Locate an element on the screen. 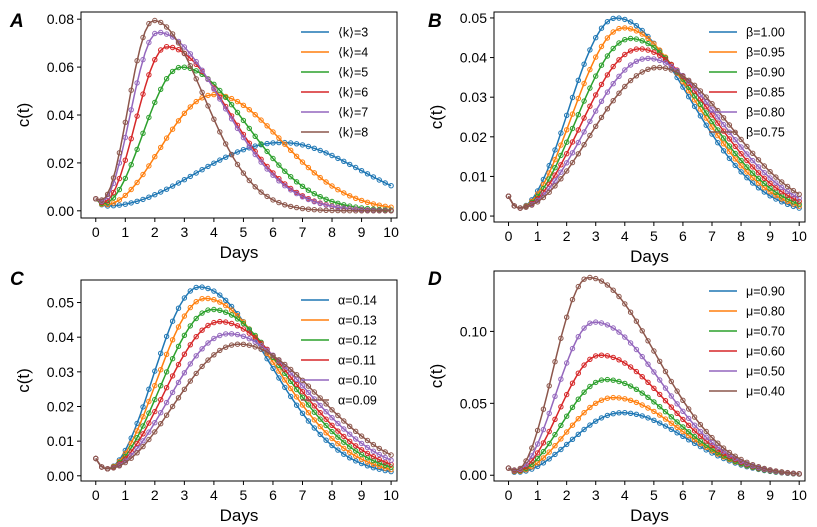 The image size is (817, 527). legend: β=1.00 β=0.95 β=0.90 β=0.85 β=0.80 β=0.75 is located at coordinates (747, 83).